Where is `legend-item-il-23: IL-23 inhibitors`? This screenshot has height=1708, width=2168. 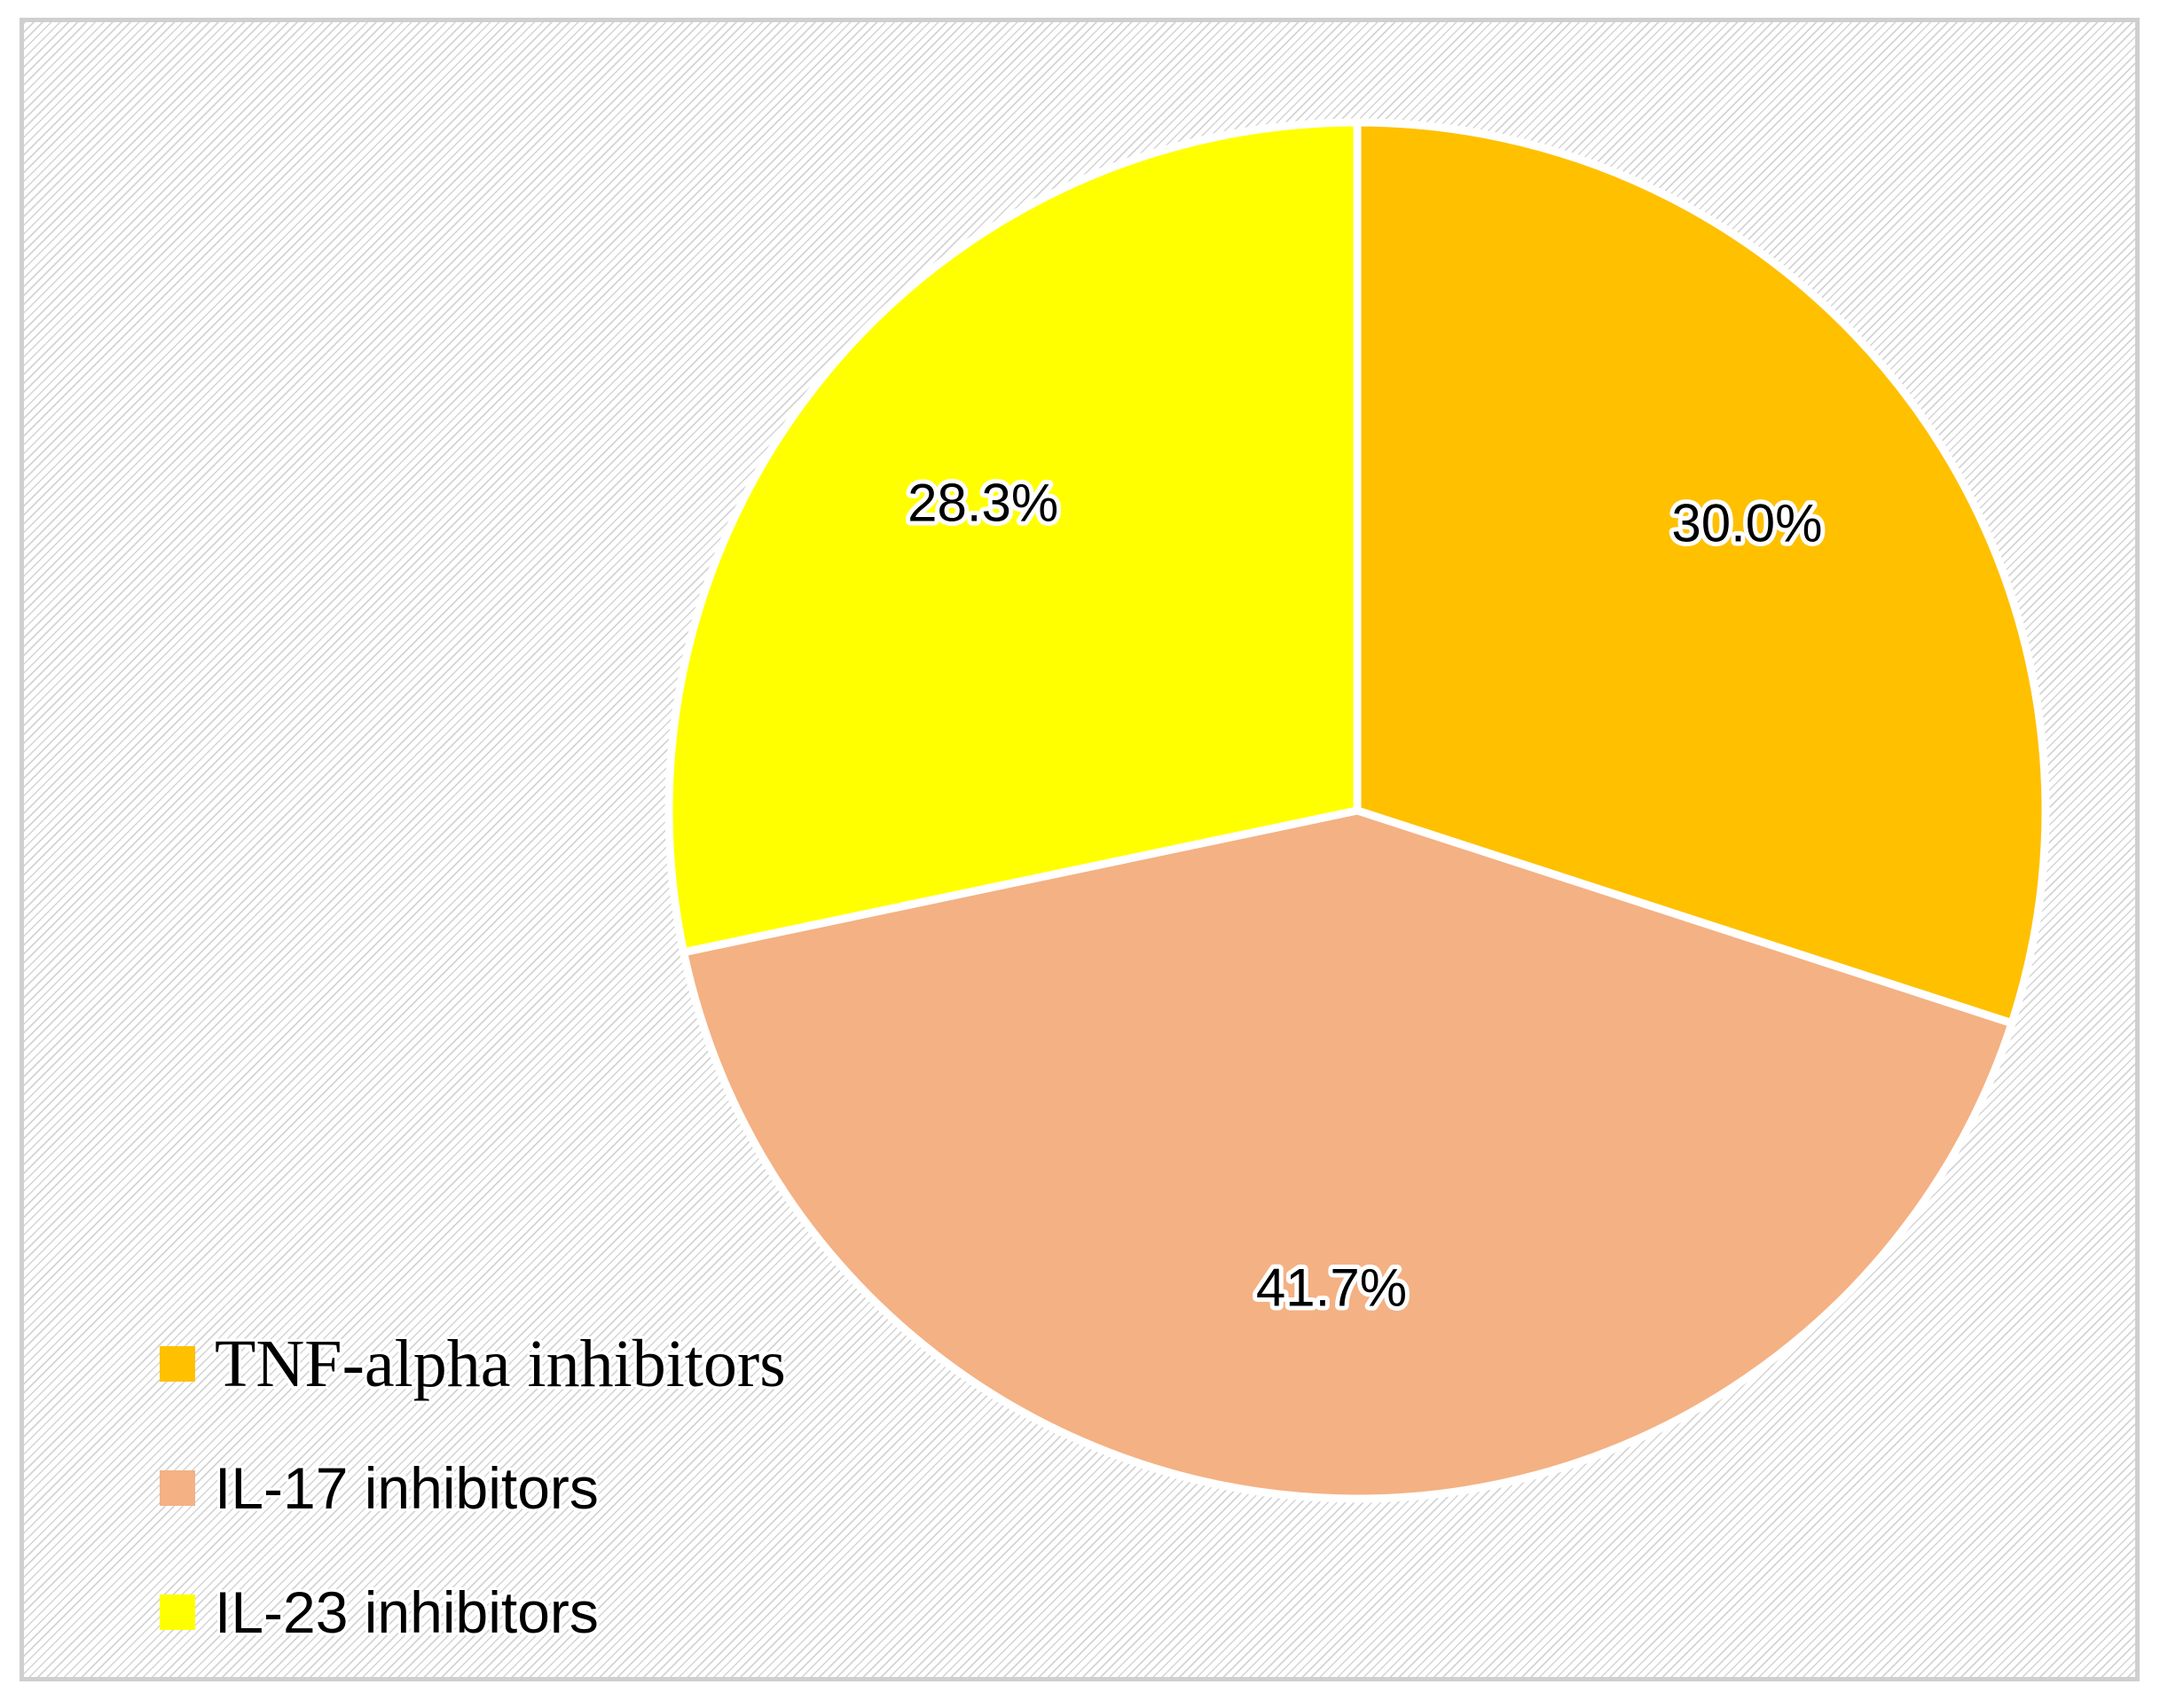 legend-item-il-23: IL-23 inhibitors is located at coordinates (568, 1612).